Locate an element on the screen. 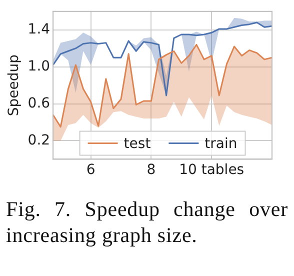 This screenshot has width=294, height=276. x-tick-label: 8 is located at coordinates (151, 170).